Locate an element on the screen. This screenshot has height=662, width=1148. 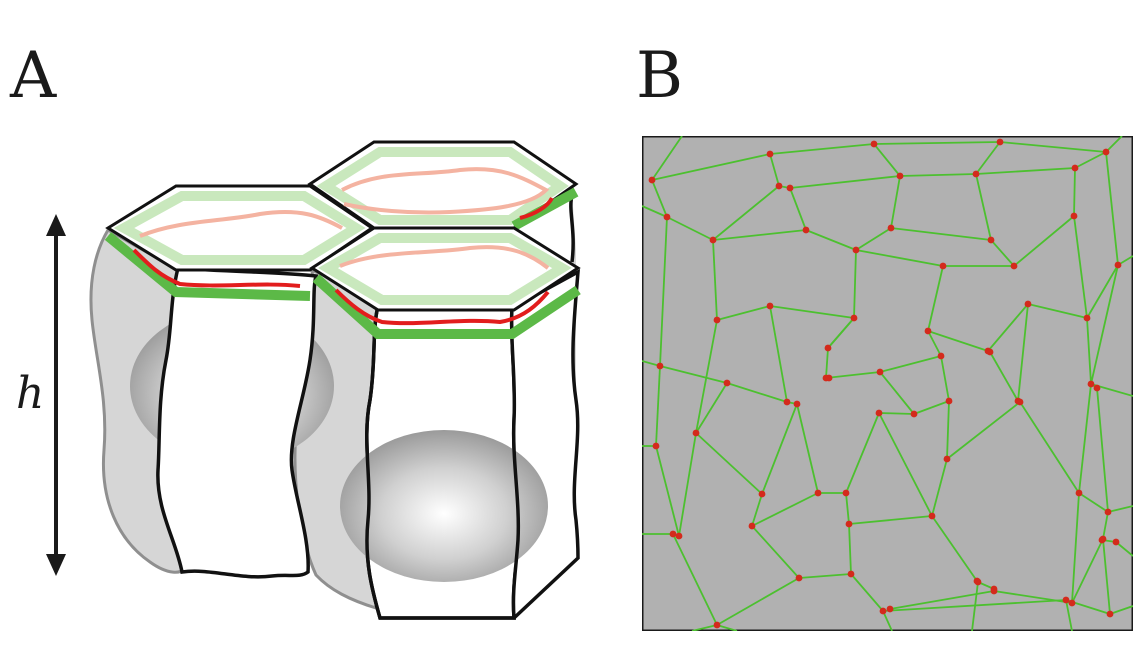
panel-label-b: B is located at coordinates (660, 76).